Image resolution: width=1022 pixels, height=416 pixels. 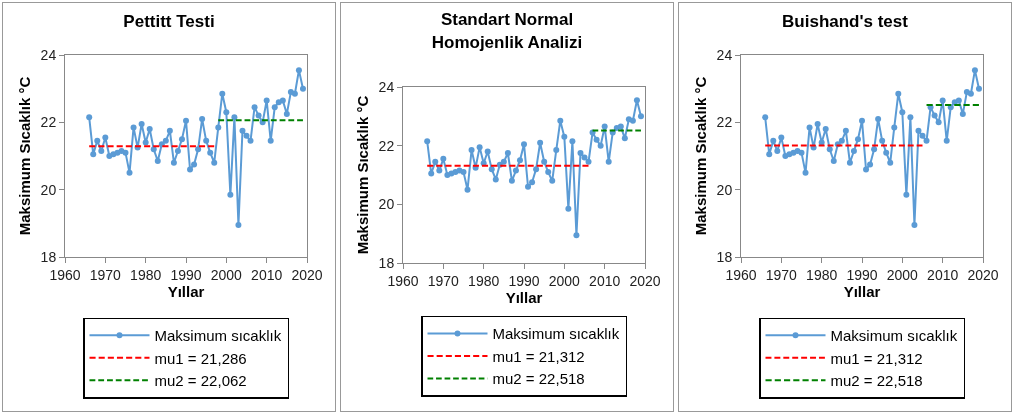 What do you see at coordinates (876, 381) in the screenshot?
I see `legend-label: mu2 = 22,518` at bounding box center [876, 381].